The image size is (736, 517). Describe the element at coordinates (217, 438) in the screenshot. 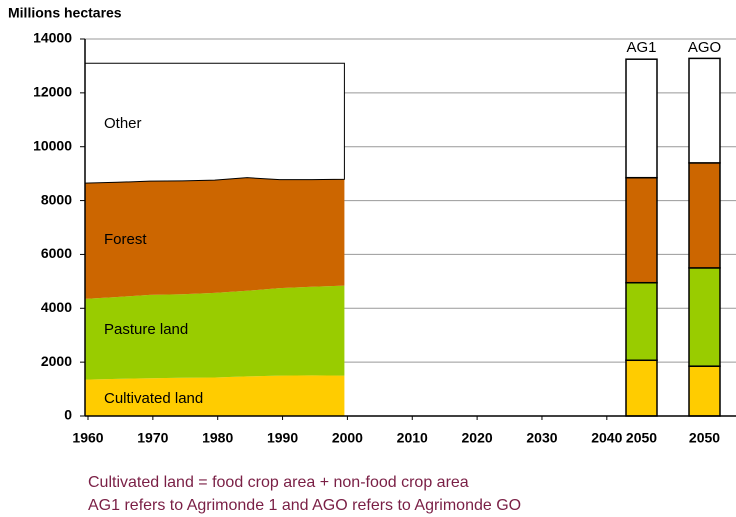

I see `x-tick-label: 1980` at that location.